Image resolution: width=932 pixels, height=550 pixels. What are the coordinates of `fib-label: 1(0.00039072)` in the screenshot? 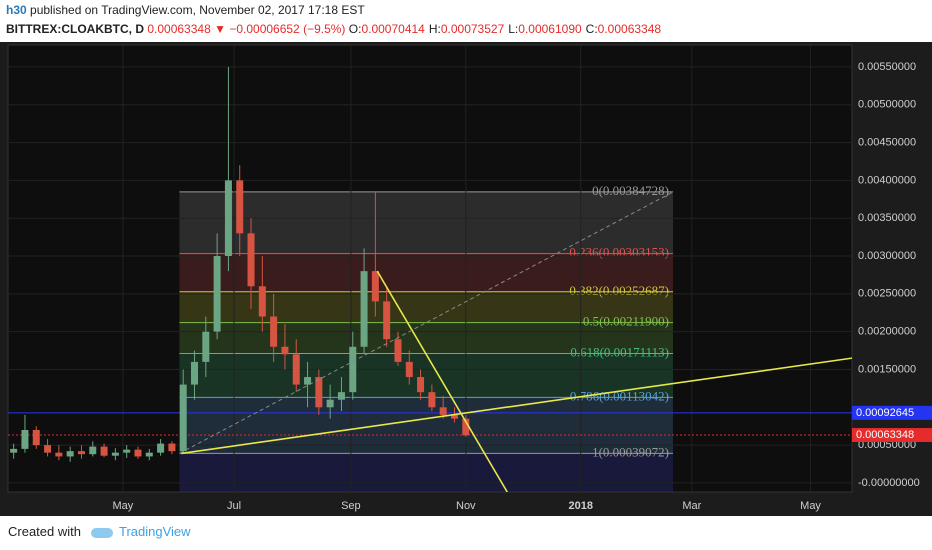 It's located at (630, 451).